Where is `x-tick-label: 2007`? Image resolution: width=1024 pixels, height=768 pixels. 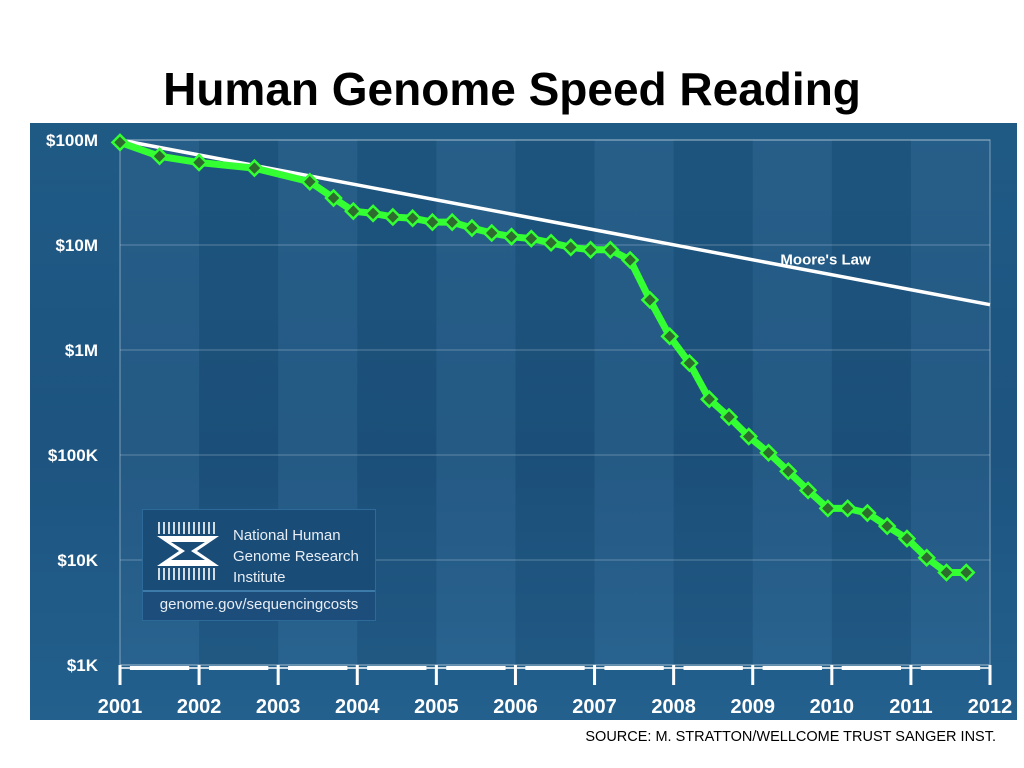
x-tick-label: 2007 is located at coordinates (594, 707).